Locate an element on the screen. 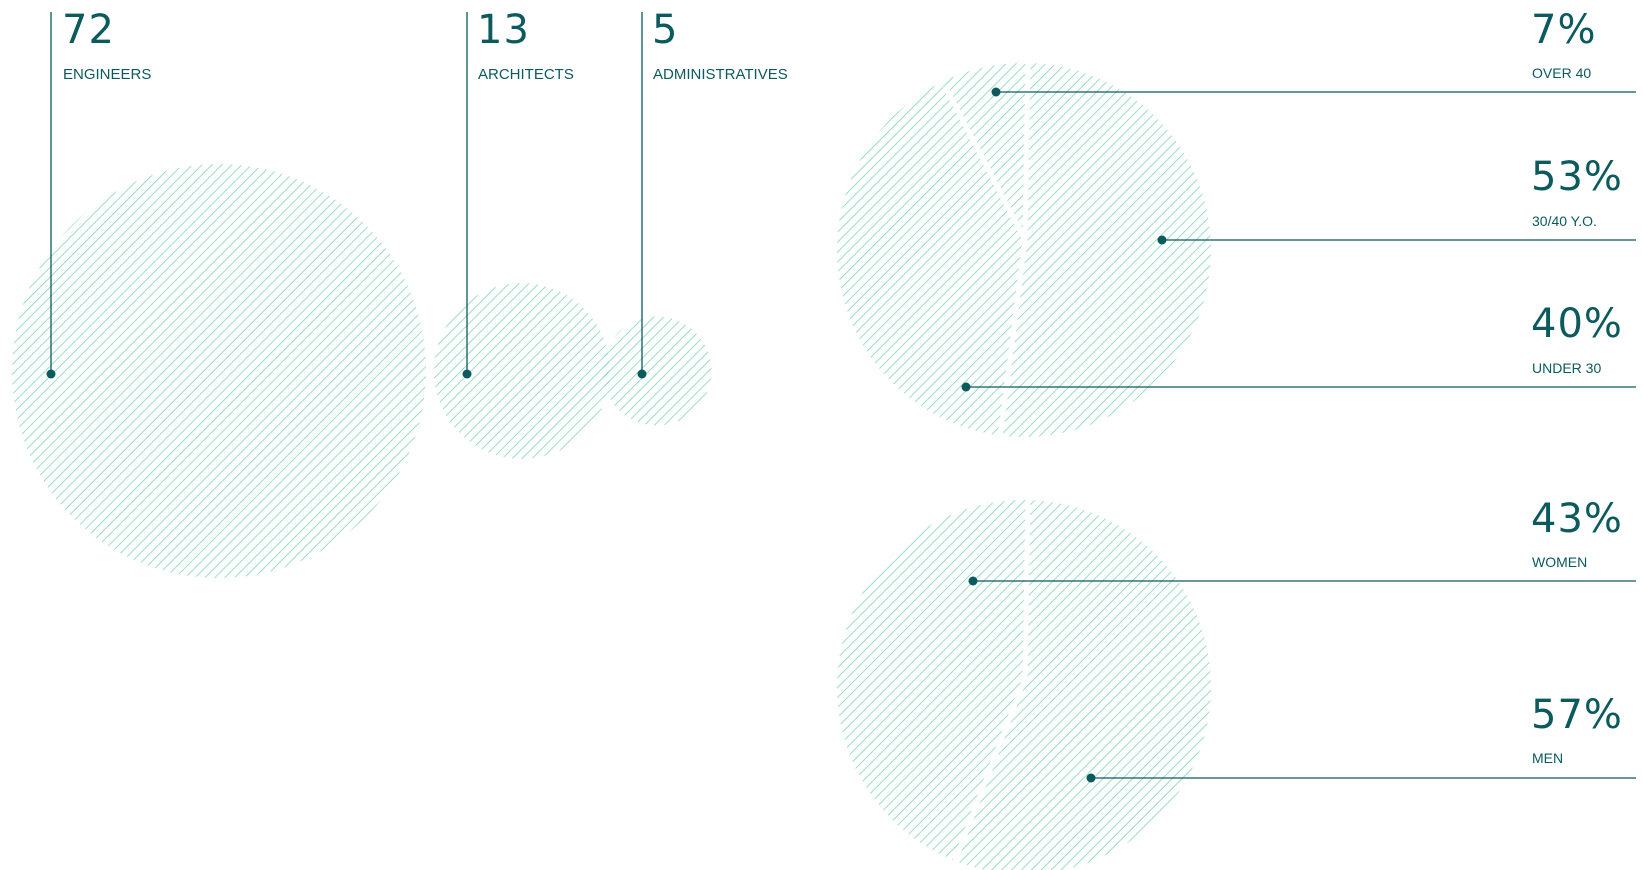 This screenshot has height=870, width=1643. age-slice-over-40: 7% OVER 40 is located at coordinates (1313, 52).